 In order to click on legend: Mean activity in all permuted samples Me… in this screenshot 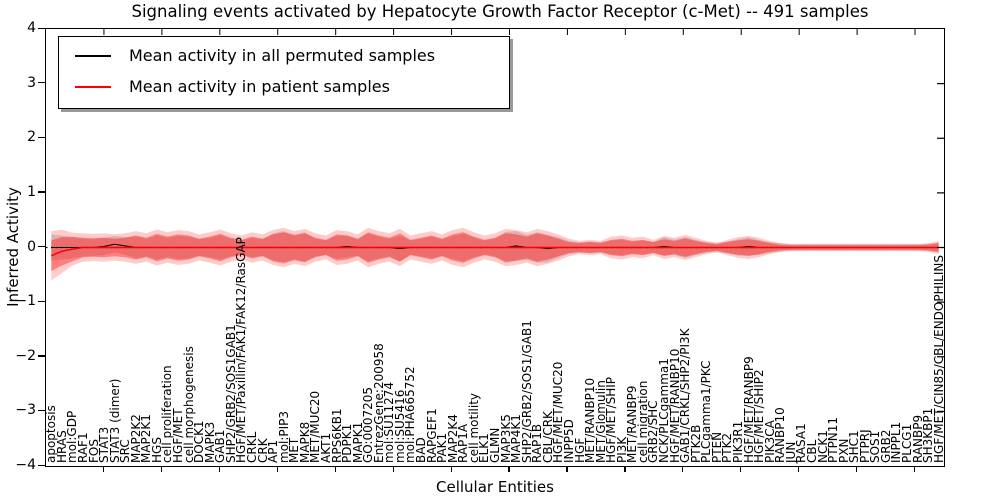, I will do `click(284, 72)`.